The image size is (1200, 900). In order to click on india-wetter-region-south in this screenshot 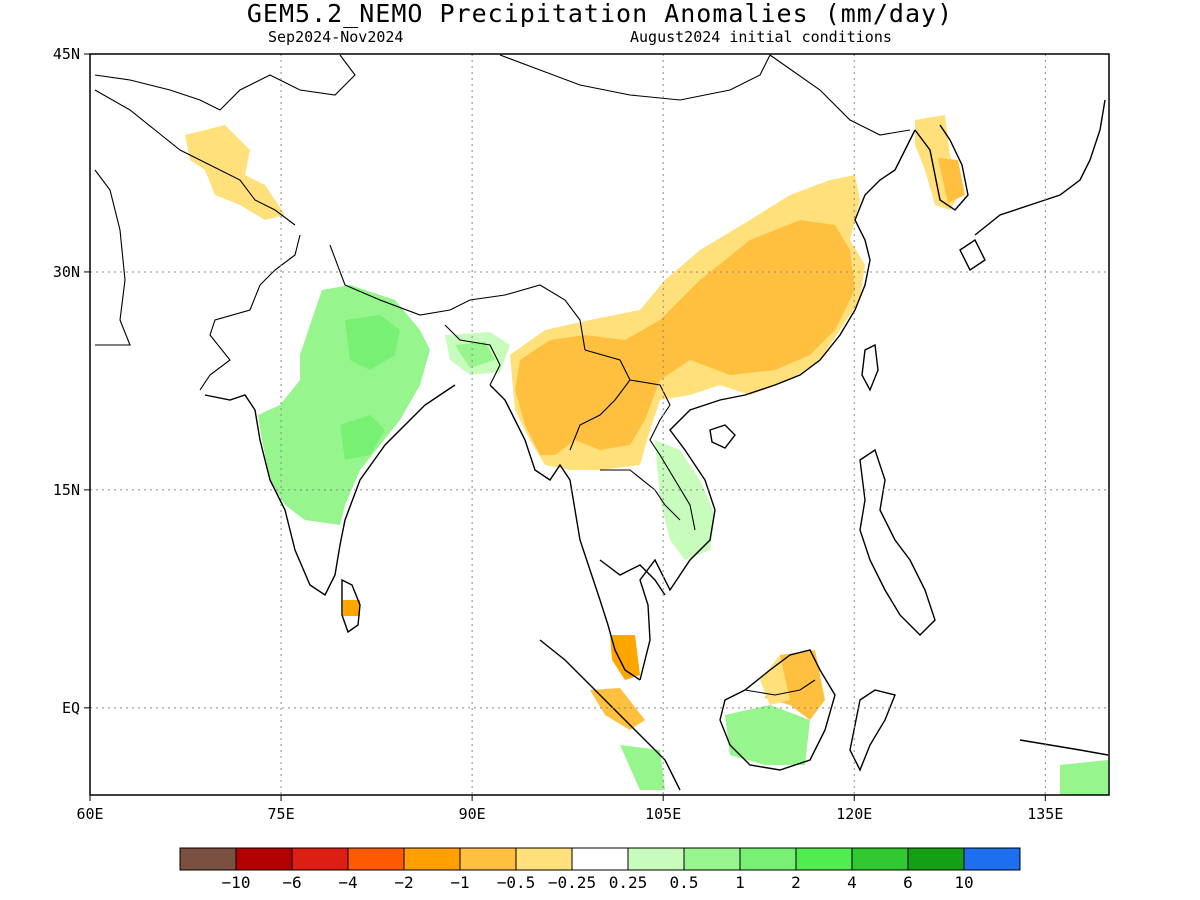, I will do `click(362, 437)`.